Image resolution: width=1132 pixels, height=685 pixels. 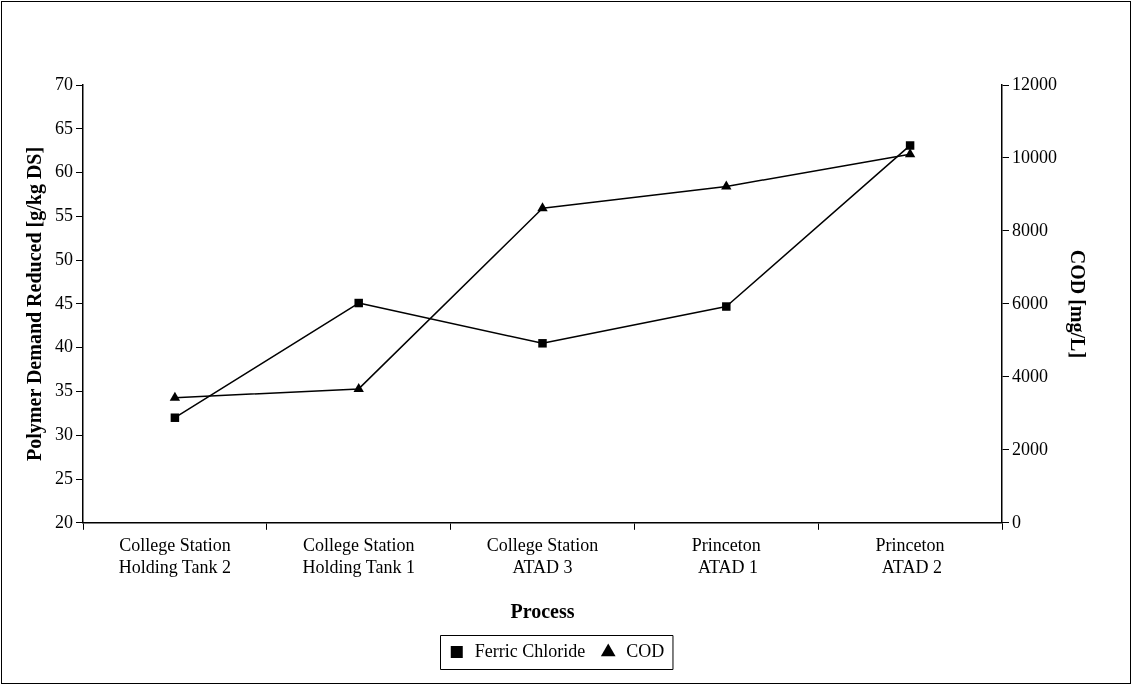 I want to click on x-axis-title: Process, so click(x=542, y=611).